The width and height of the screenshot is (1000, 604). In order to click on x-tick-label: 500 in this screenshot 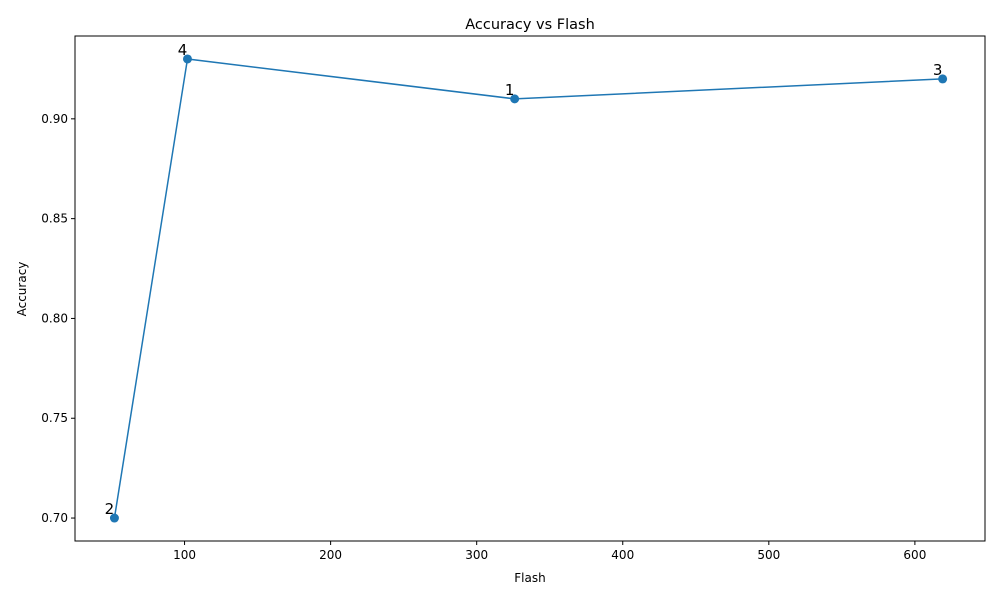, I will do `click(768, 555)`.